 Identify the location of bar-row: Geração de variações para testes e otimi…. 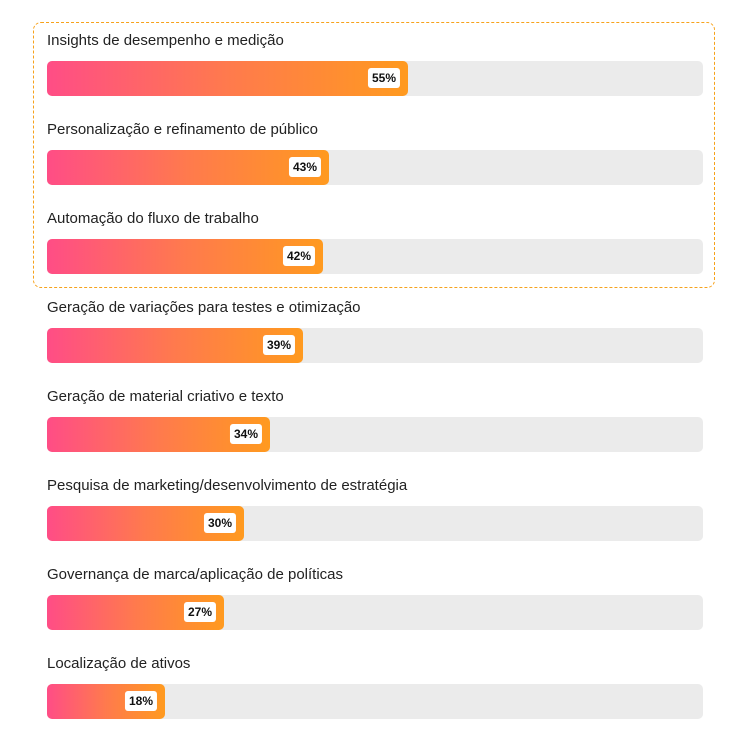
(375, 326).